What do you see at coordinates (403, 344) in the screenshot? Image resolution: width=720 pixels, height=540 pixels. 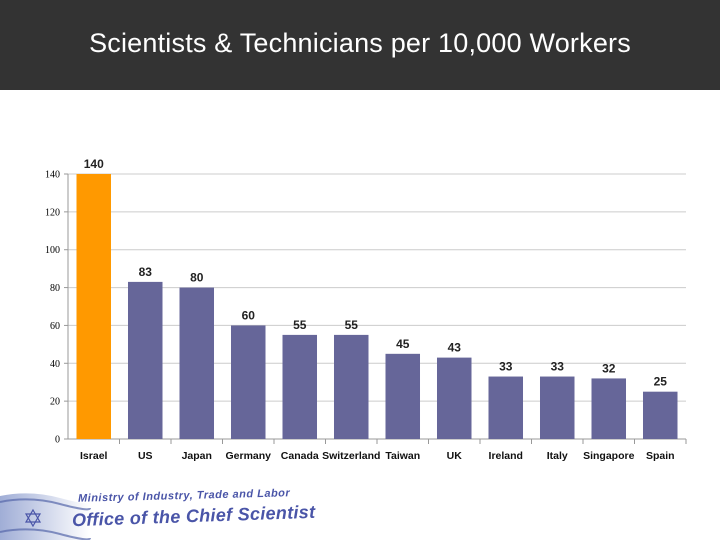 I see `data-label: 45` at bounding box center [403, 344].